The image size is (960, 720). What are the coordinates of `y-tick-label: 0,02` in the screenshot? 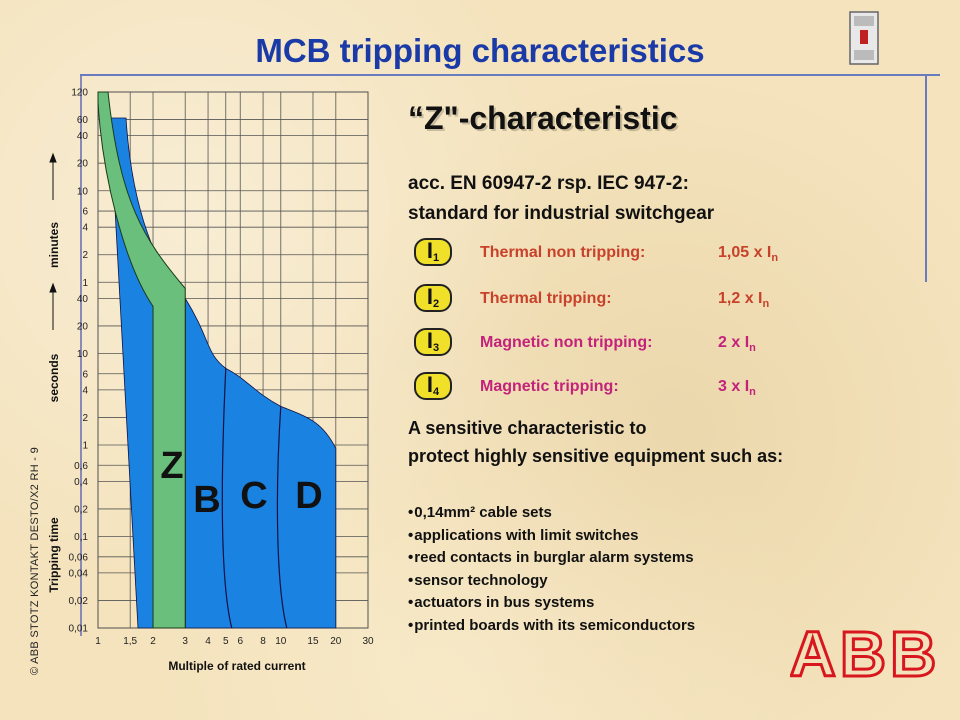 It's located at (79, 601).